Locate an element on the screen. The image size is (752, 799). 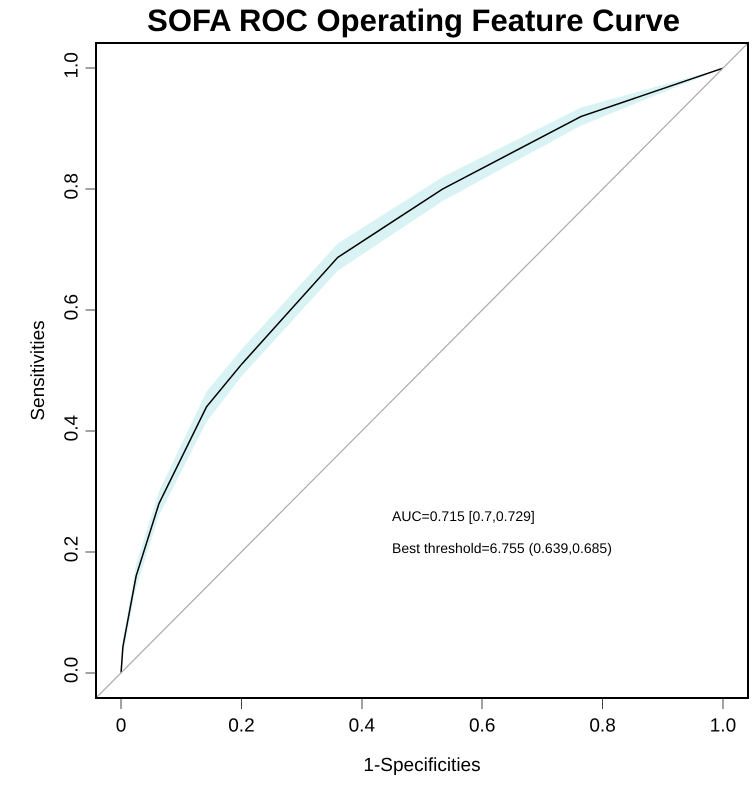
y-tick-label: 1.0 is located at coordinates (72, 65).